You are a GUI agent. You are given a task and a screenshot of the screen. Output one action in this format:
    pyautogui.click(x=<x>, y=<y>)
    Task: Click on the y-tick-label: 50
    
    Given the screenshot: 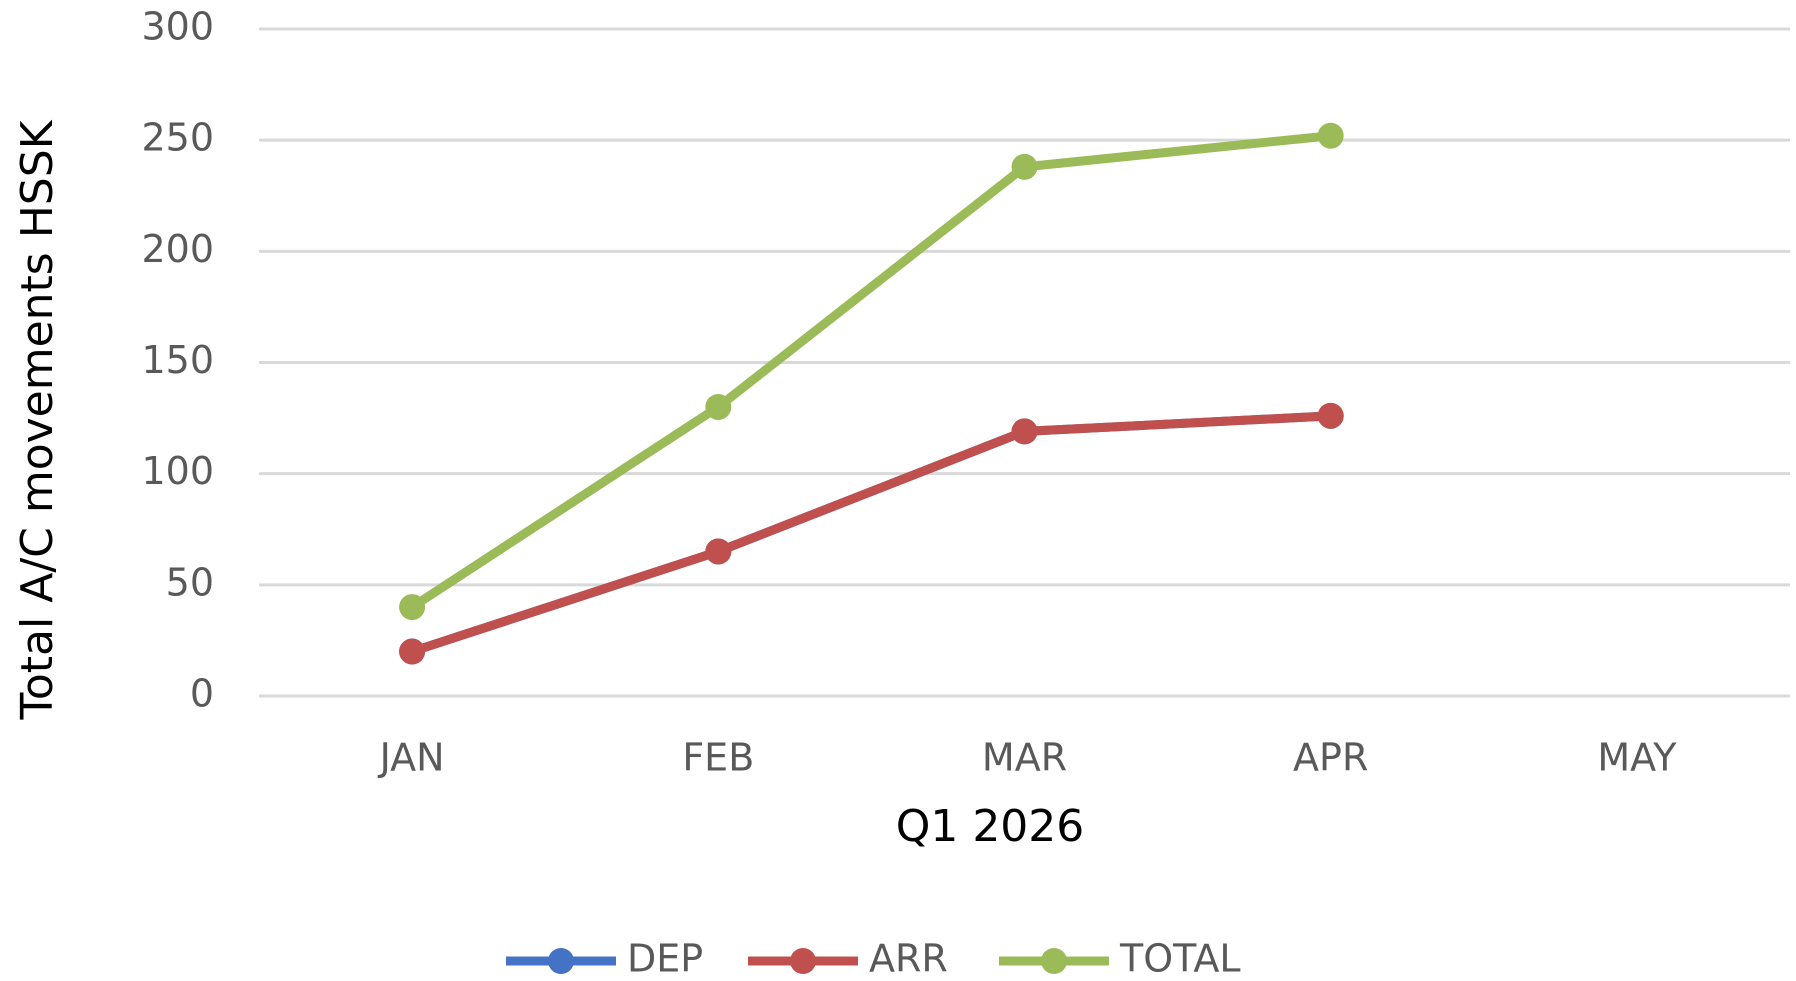 What is the action you would take?
    pyautogui.click(x=190, y=582)
    